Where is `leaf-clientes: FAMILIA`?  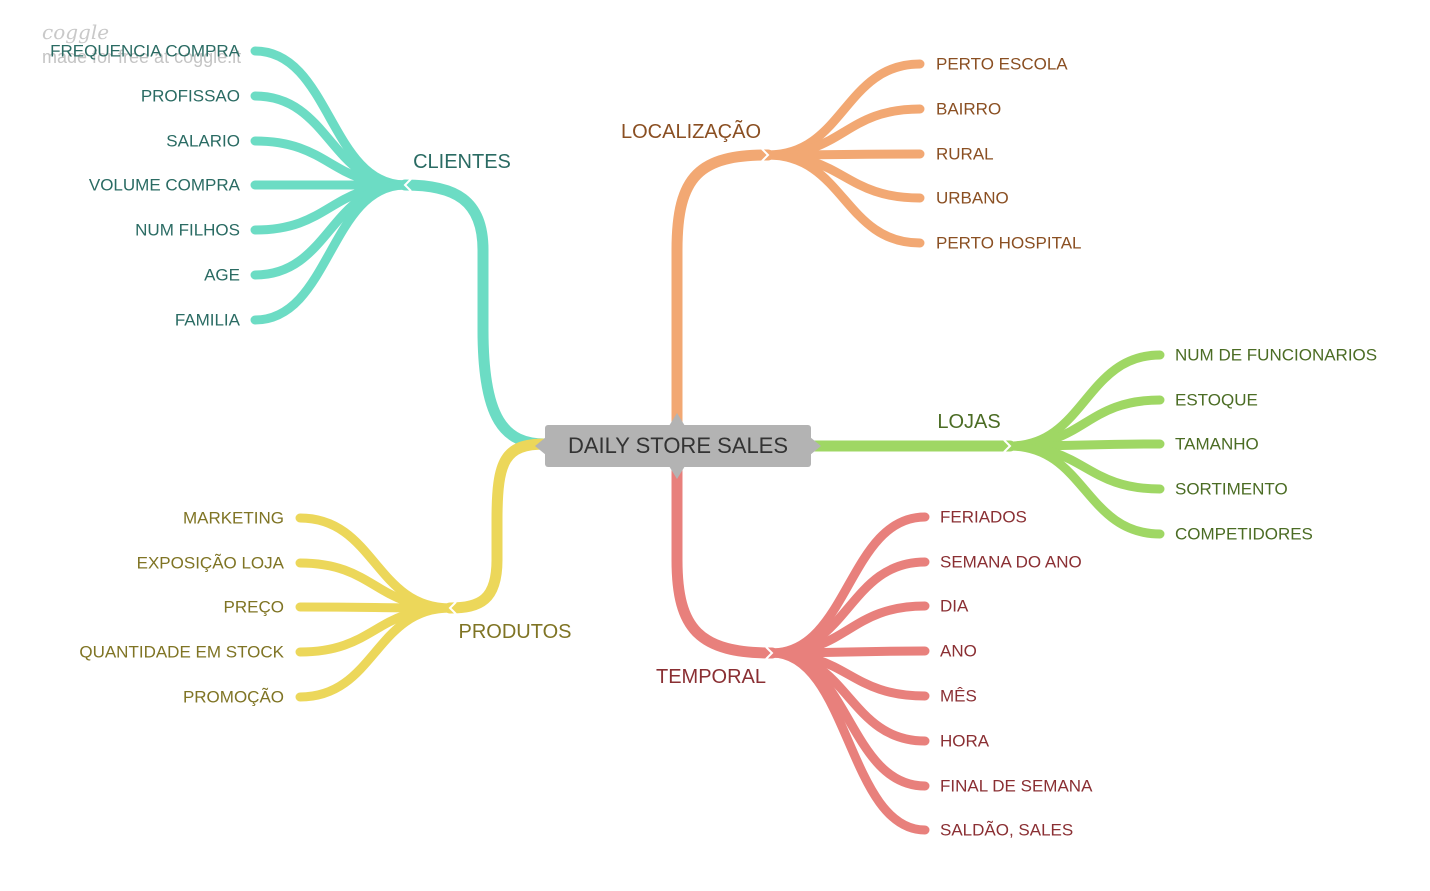
leaf-clientes: FAMILIA is located at coordinates (207, 320).